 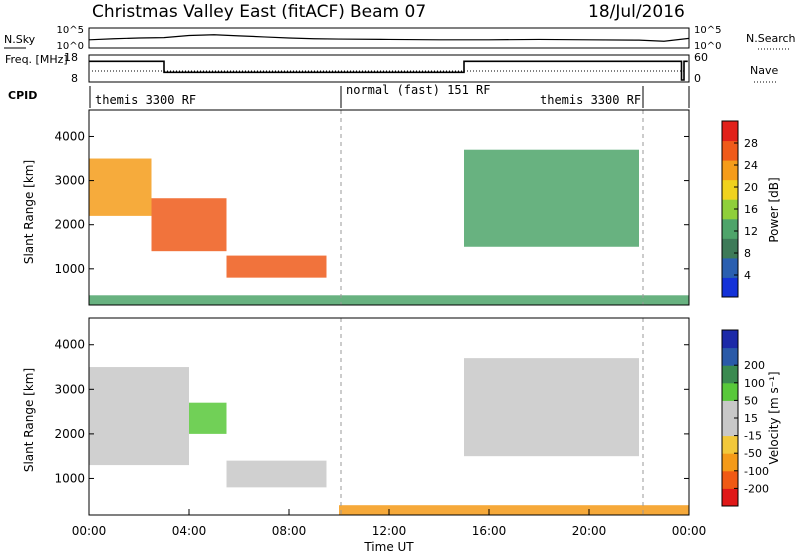 I want to click on noise-panel: N.Sky 10^5 10^0 10^5 10^0 N.Search, so click(x=400, y=38).